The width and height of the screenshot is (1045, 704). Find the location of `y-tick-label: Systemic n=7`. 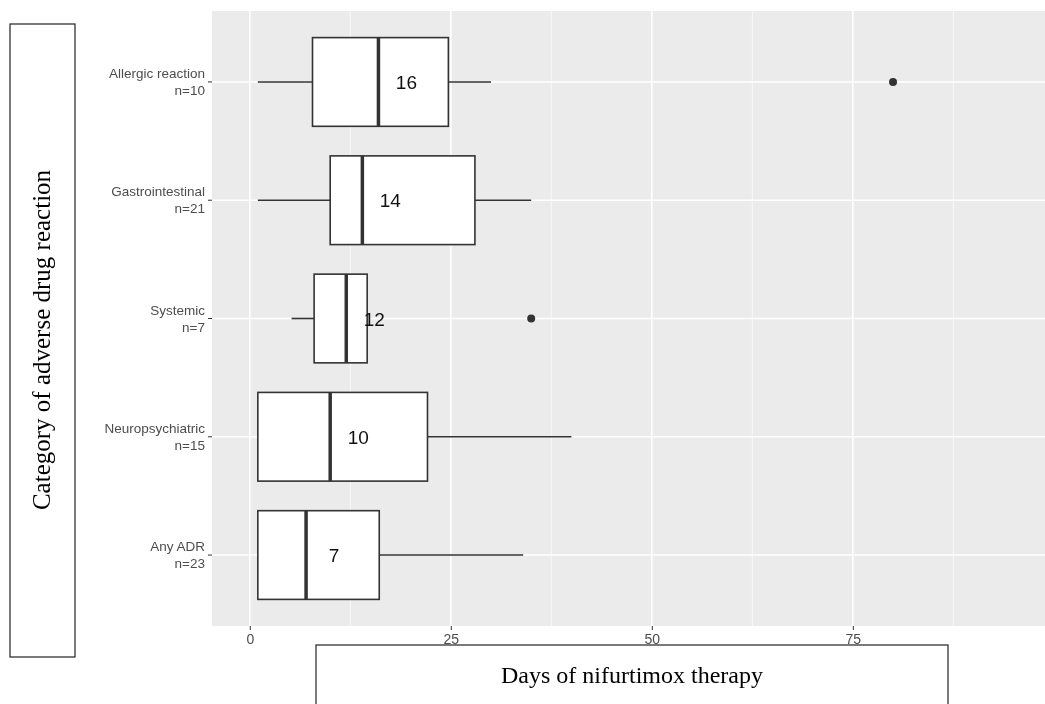

y-tick-label: Systemic n=7 is located at coordinates (178, 318).